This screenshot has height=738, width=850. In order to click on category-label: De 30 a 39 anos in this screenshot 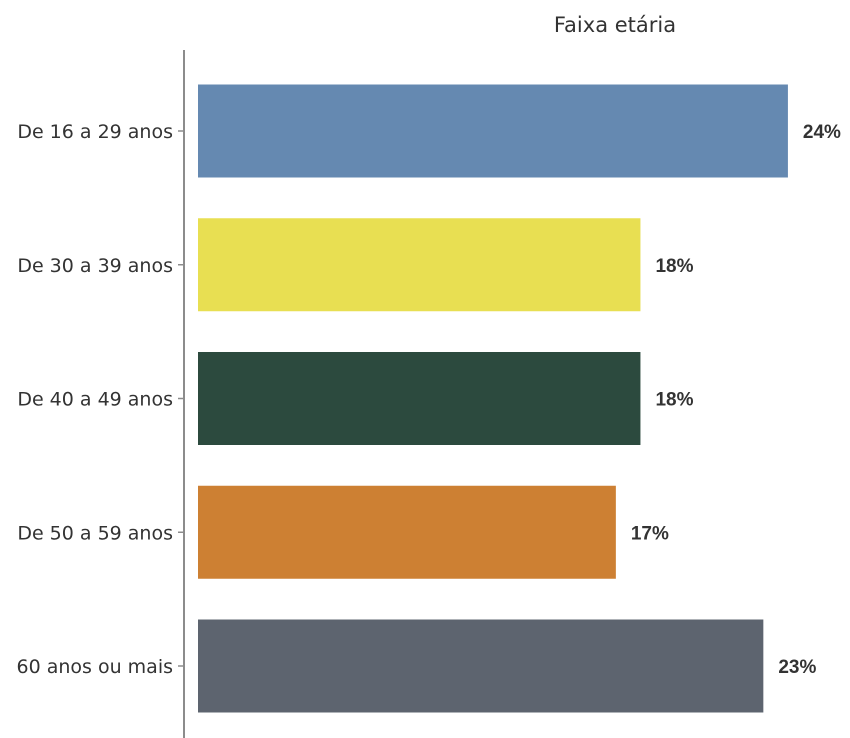, I will do `click(95, 266)`.